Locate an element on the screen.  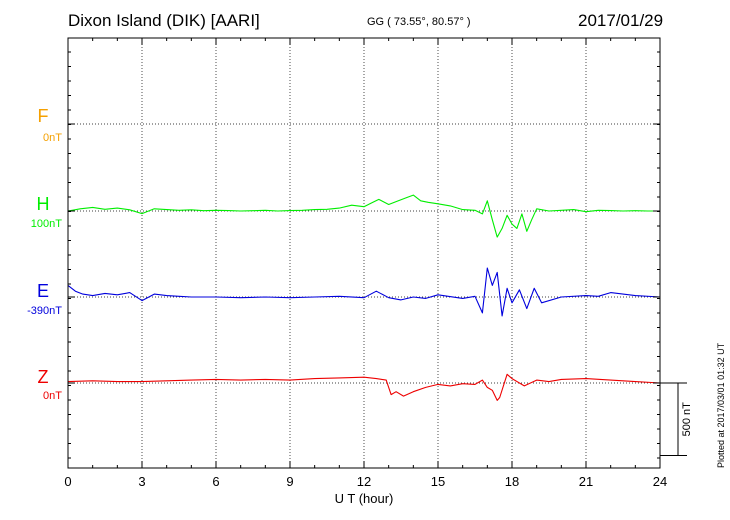
channel-h-label: H is located at coordinates (43, 204).